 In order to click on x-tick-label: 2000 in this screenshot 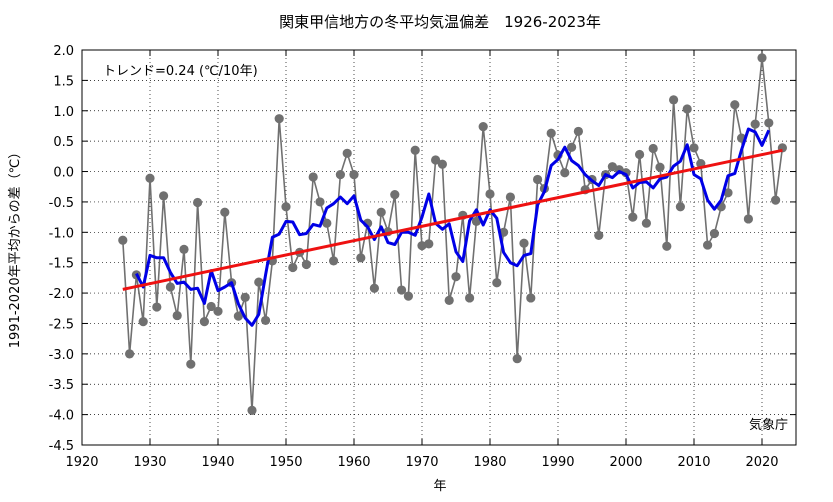, I will do `click(625, 462)`.